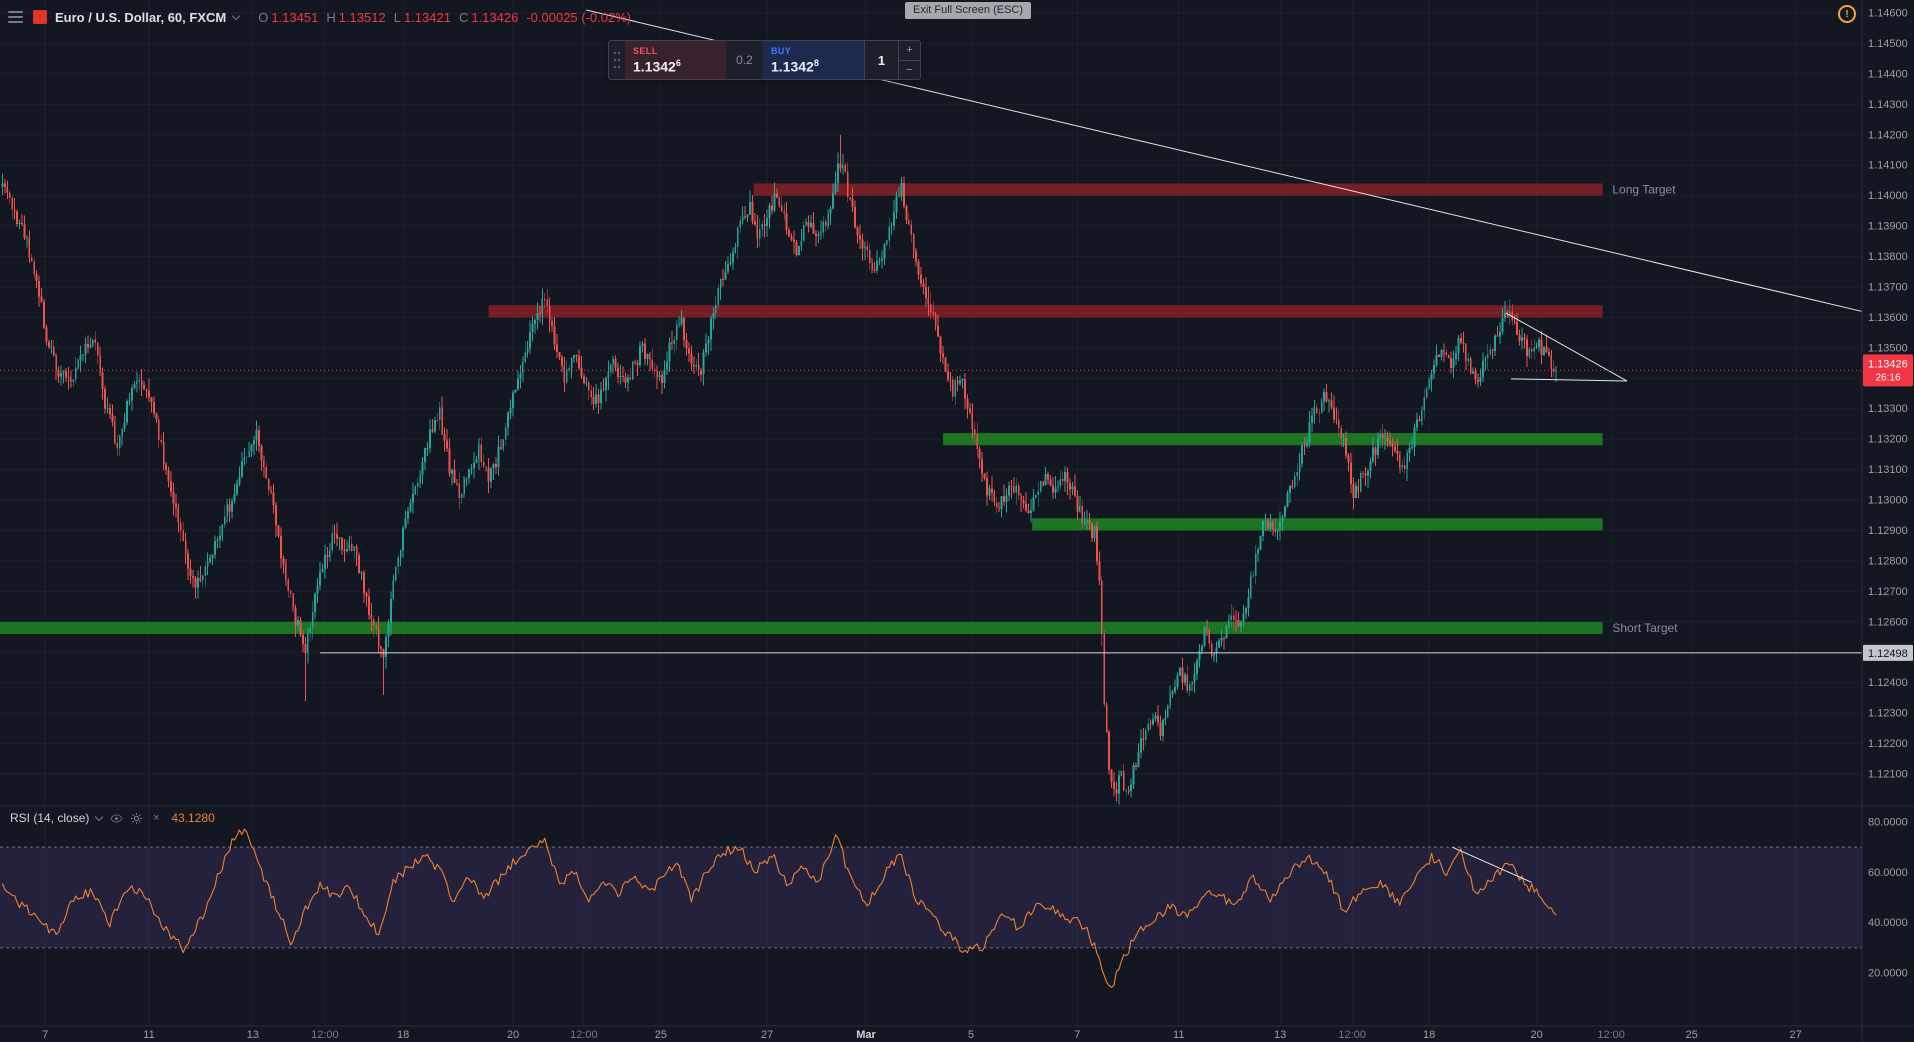 This screenshot has width=1914, height=1042. Describe the element at coordinates (1888, 974) in the screenshot. I see `svg-text: 20.0000` at that location.